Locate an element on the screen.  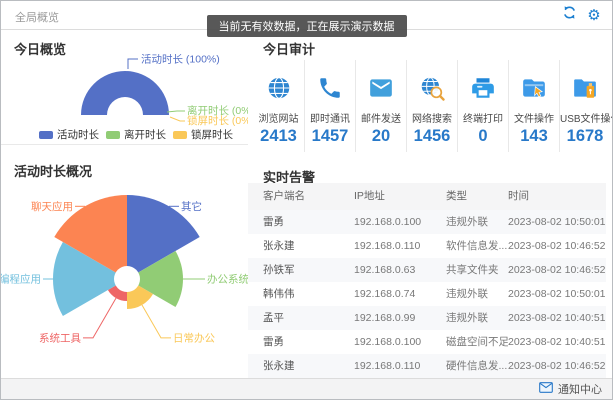
email-send-icon is located at coordinates (381, 88).